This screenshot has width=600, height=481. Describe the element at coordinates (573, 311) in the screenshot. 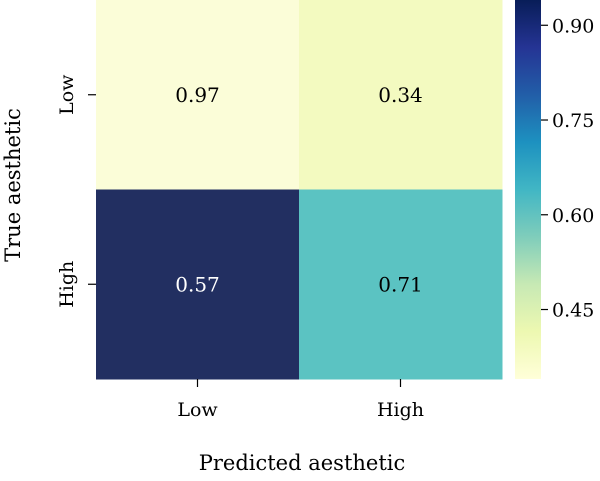

I see `colorbar-tick-label: 0.45` at that location.